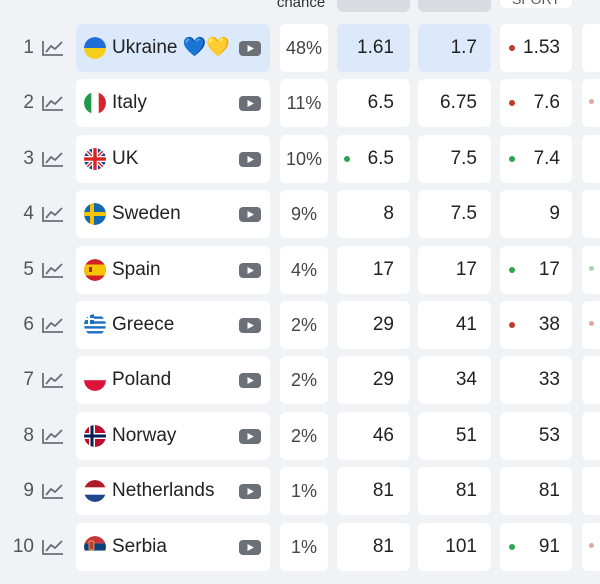 This screenshot has height=584, width=600. What do you see at coordinates (536, 546) in the screenshot?
I see `odds-cell-3: 91` at bounding box center [536, 546].